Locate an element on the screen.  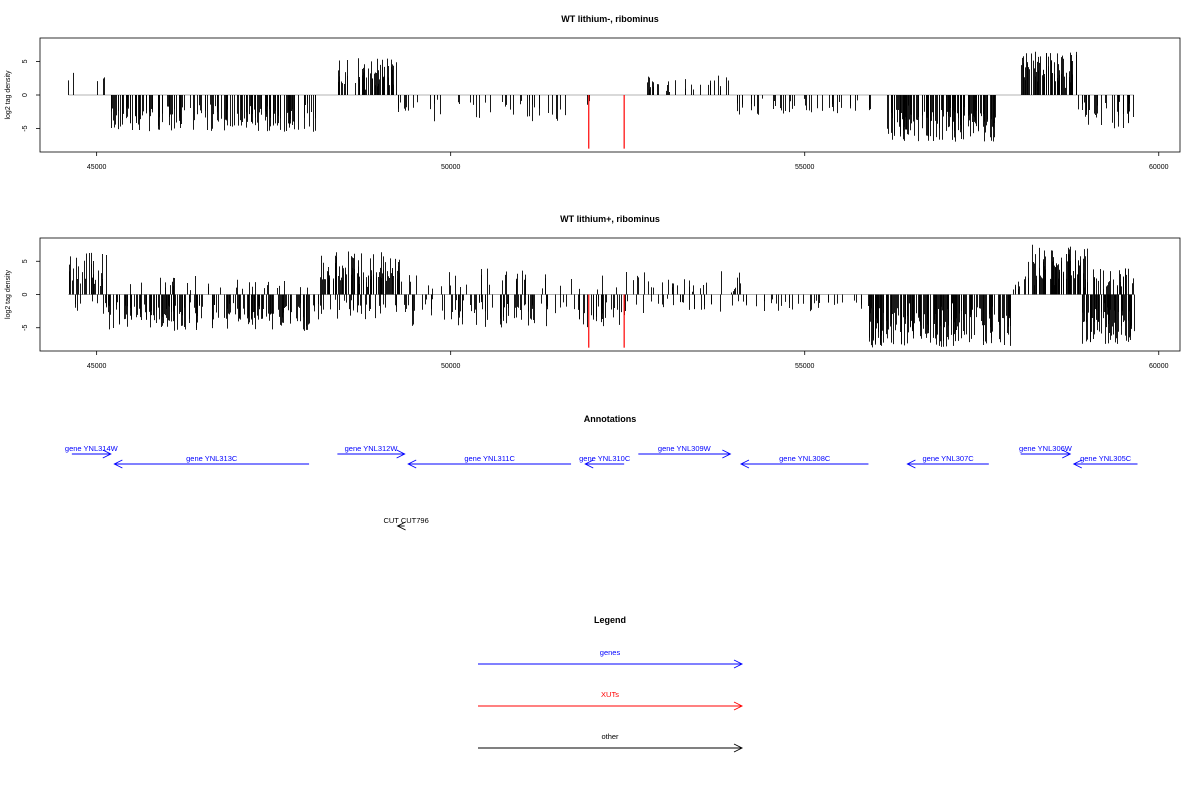
other-label: CUT CUT796 is located at coordinates (405, 520).